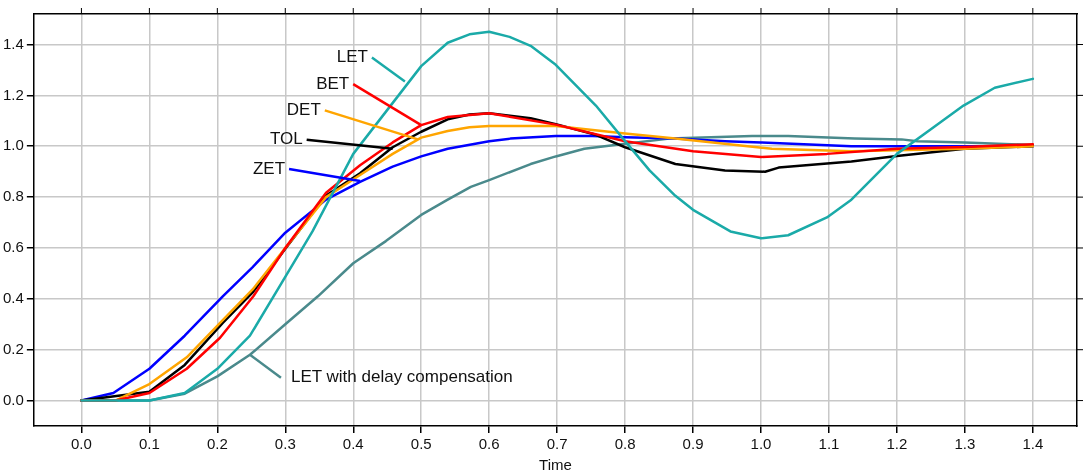 The height and width of the screenshot is (475, 1087). Describe the element at coordinates (13, 297) in the screenshot. I see `y-tick-label: 0.4` at that location.